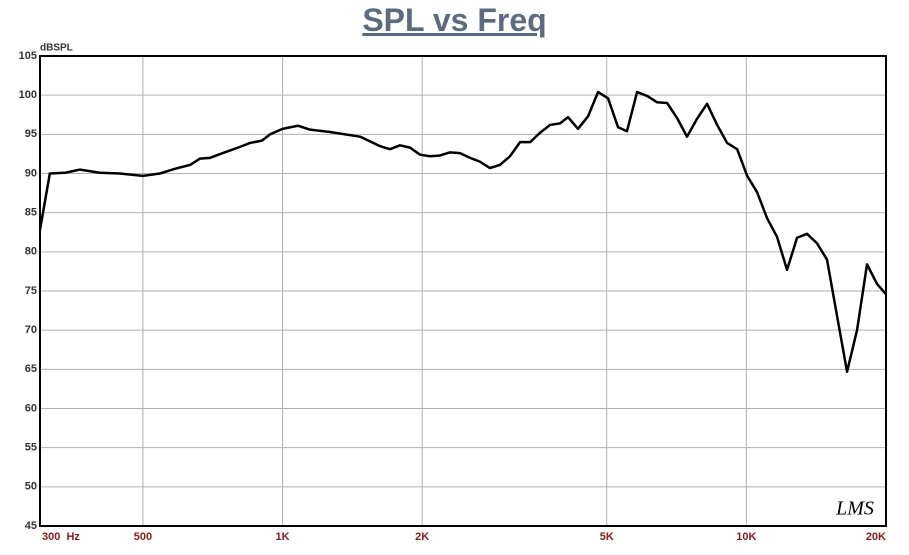 Image resolution: width=909 pixels, height=555 pixels. What do you see at coordinates (607, 537) in the screenshot?
I see `x-tick-label: 5K` at bounding box center [607, 537].